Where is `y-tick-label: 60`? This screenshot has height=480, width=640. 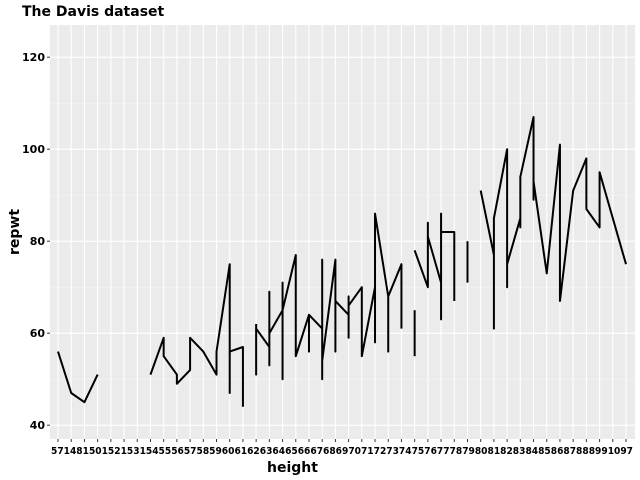 y-tick-label: 60 is located at coordinates (38, 333).